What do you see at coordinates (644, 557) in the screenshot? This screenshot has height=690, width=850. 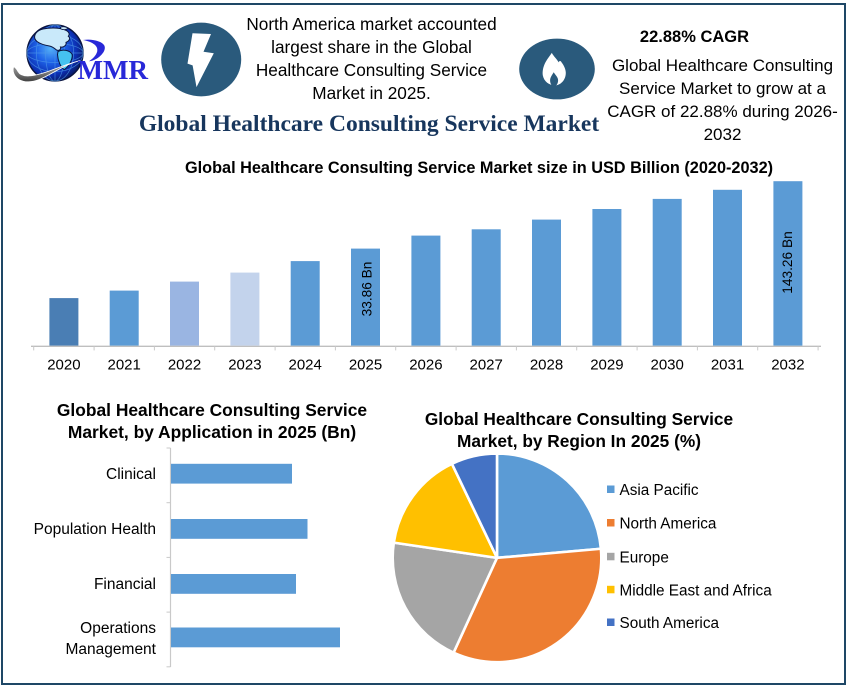 I see `svg-text: Europe` at bounding box center [644, 557].